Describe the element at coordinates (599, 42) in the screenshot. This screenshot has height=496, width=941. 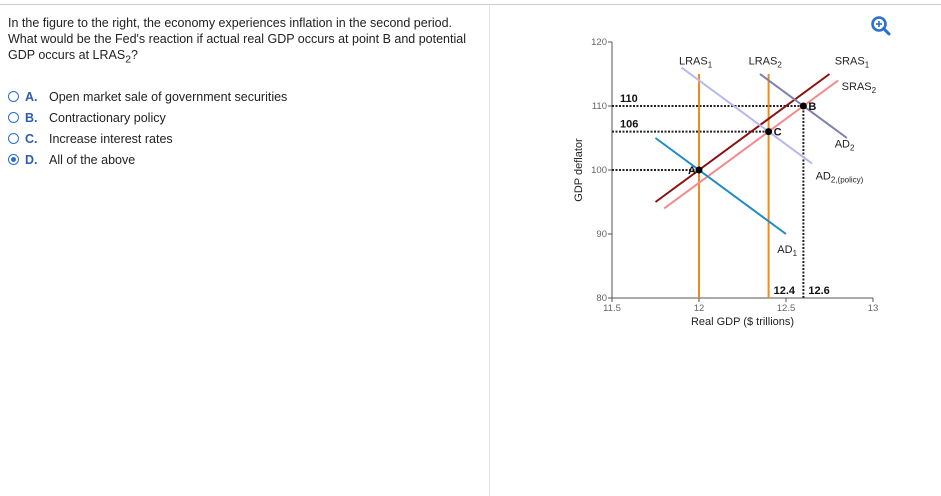
I see `y-tick-label: 120` at that location.